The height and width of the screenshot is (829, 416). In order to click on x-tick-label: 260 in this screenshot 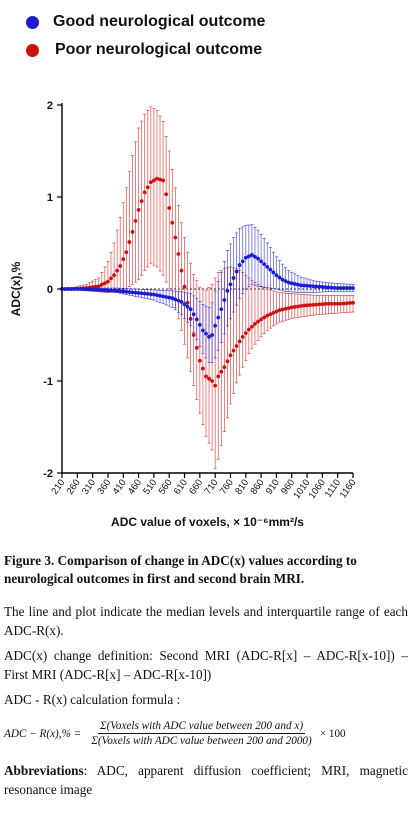, I will do `click(74, 486)`.